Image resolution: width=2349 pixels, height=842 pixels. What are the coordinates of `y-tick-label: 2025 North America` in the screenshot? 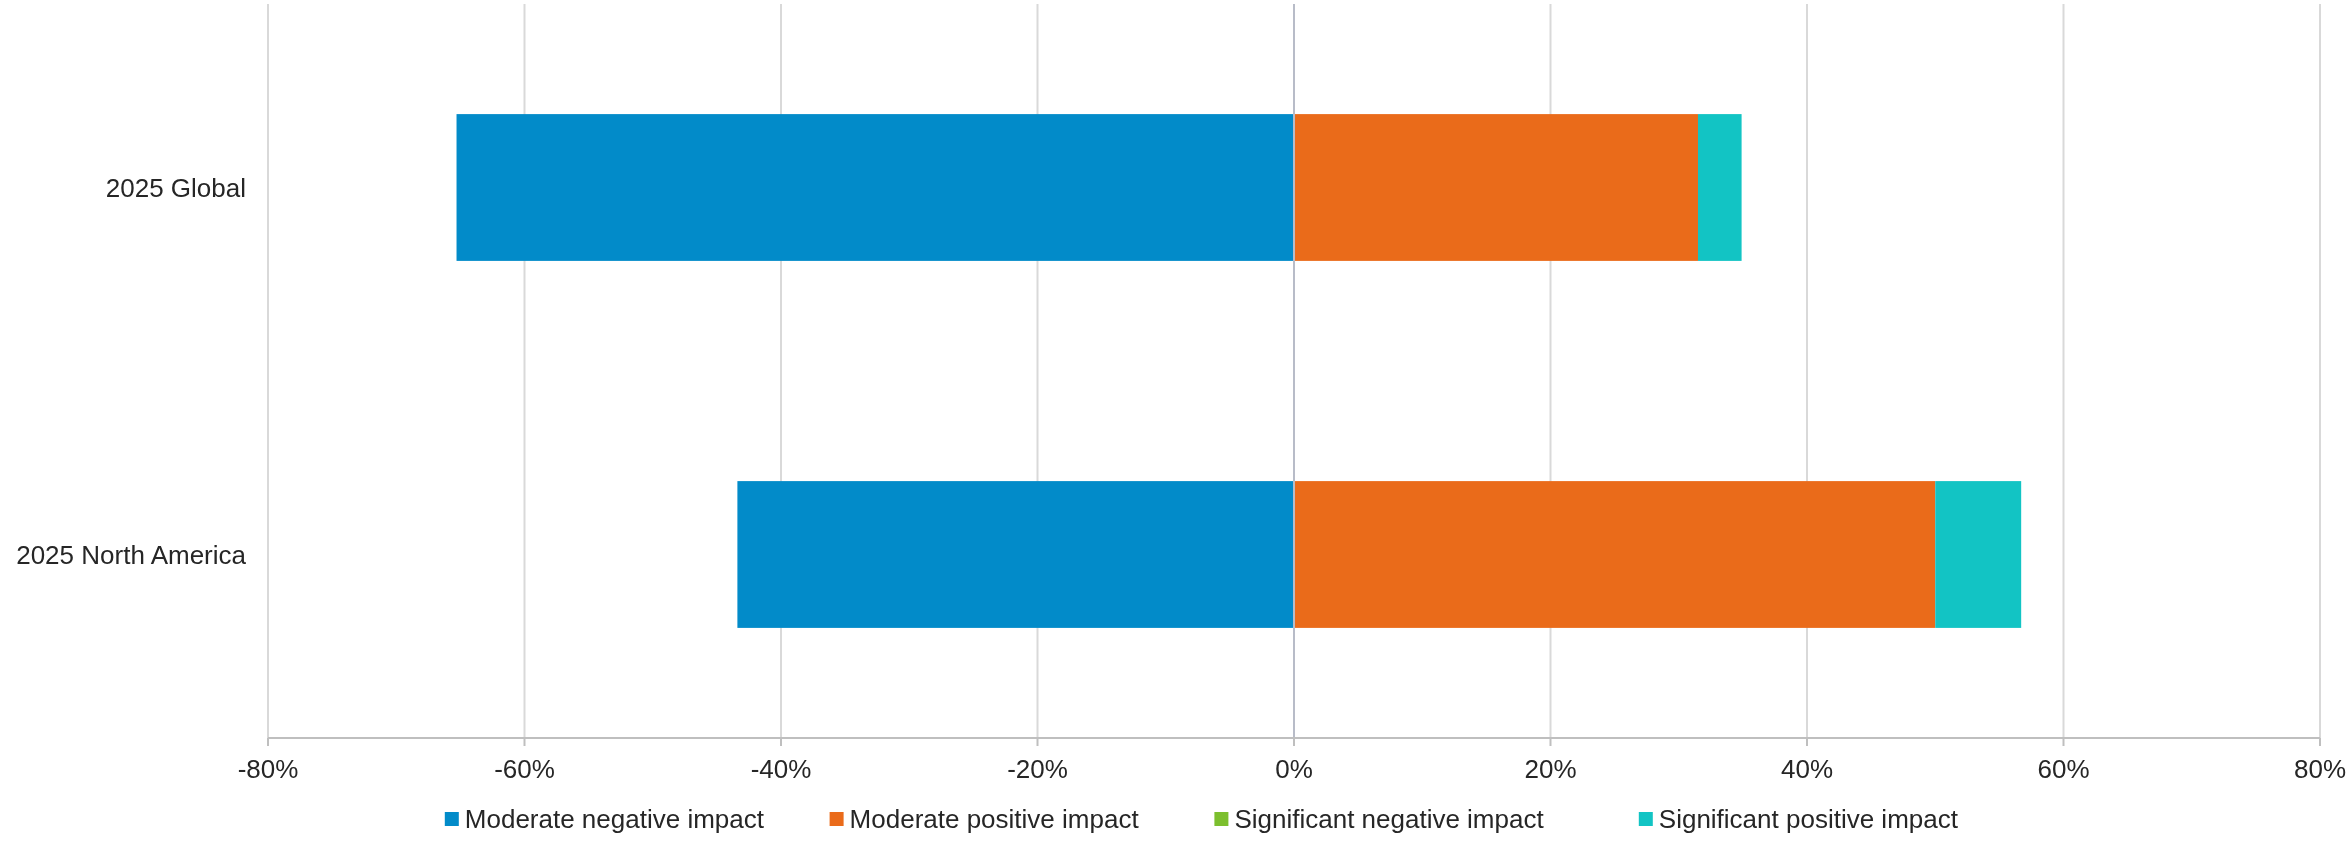 It's located at (131, 554).